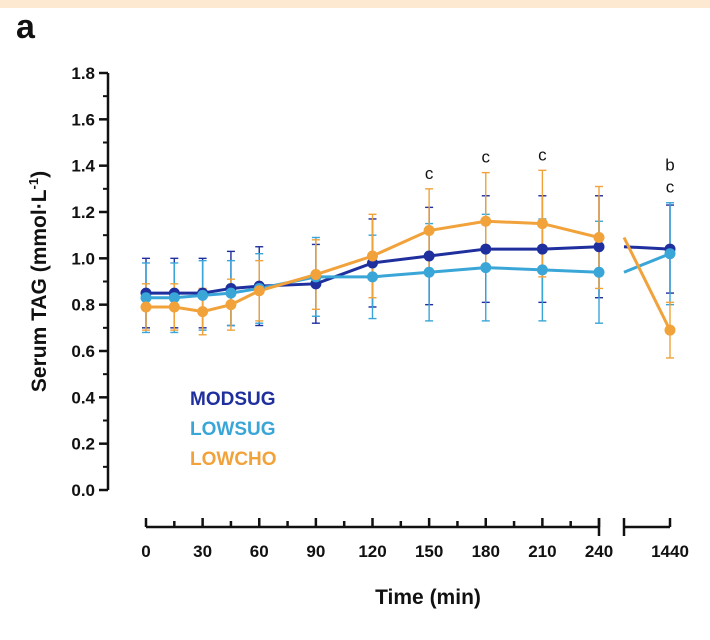  Describe the element at coordinates (486, 551) in the screenshot. I see `x-tick-label: 180` at that location.